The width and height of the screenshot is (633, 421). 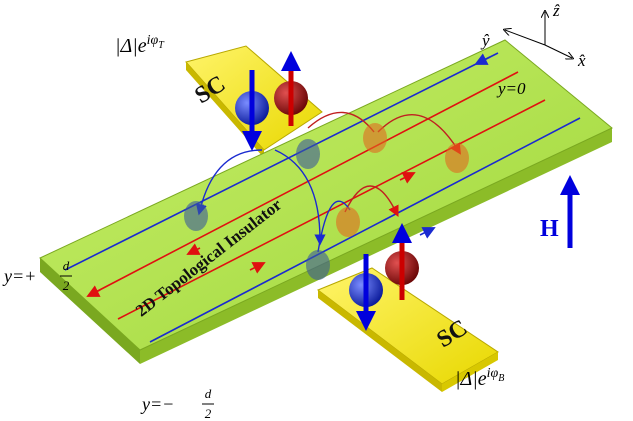 I want to click on bottom-pair-potential: |Δ|eiφB, so click(x=479, y=378).